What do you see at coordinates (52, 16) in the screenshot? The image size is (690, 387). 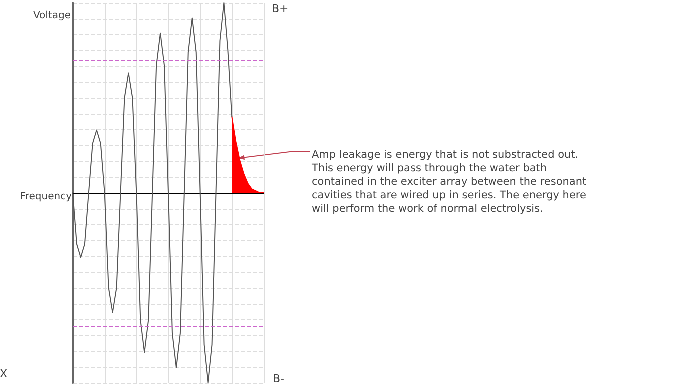 I see `y-axis-title: Voltage` at bounding box center [52, 16].